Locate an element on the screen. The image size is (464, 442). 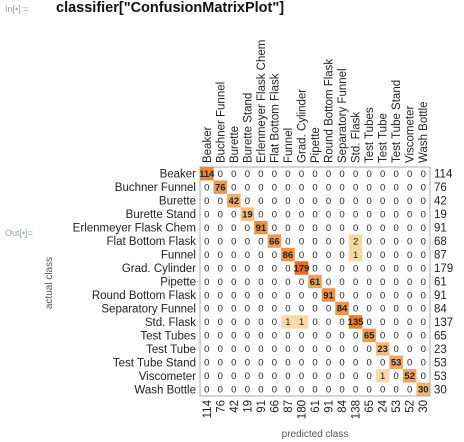
row-total: 76 is located at coordinates (440, 188).